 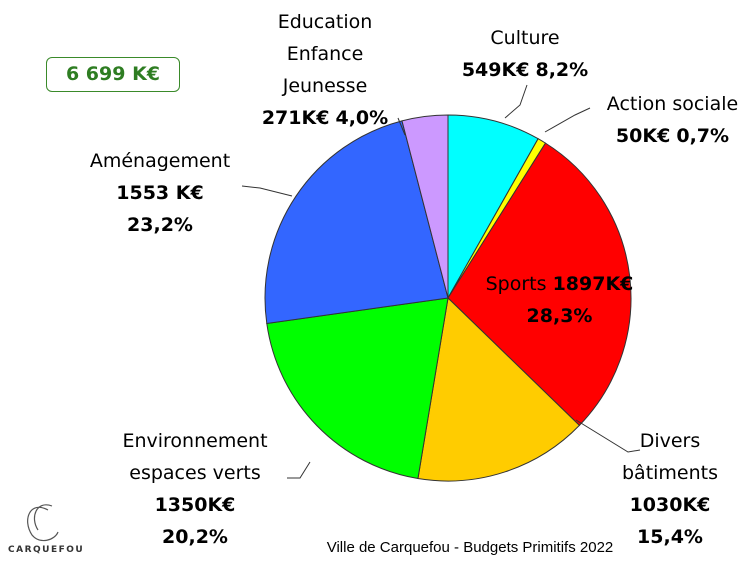 I want to click on percent-label: 20,2%, so click(x=195, y=537).